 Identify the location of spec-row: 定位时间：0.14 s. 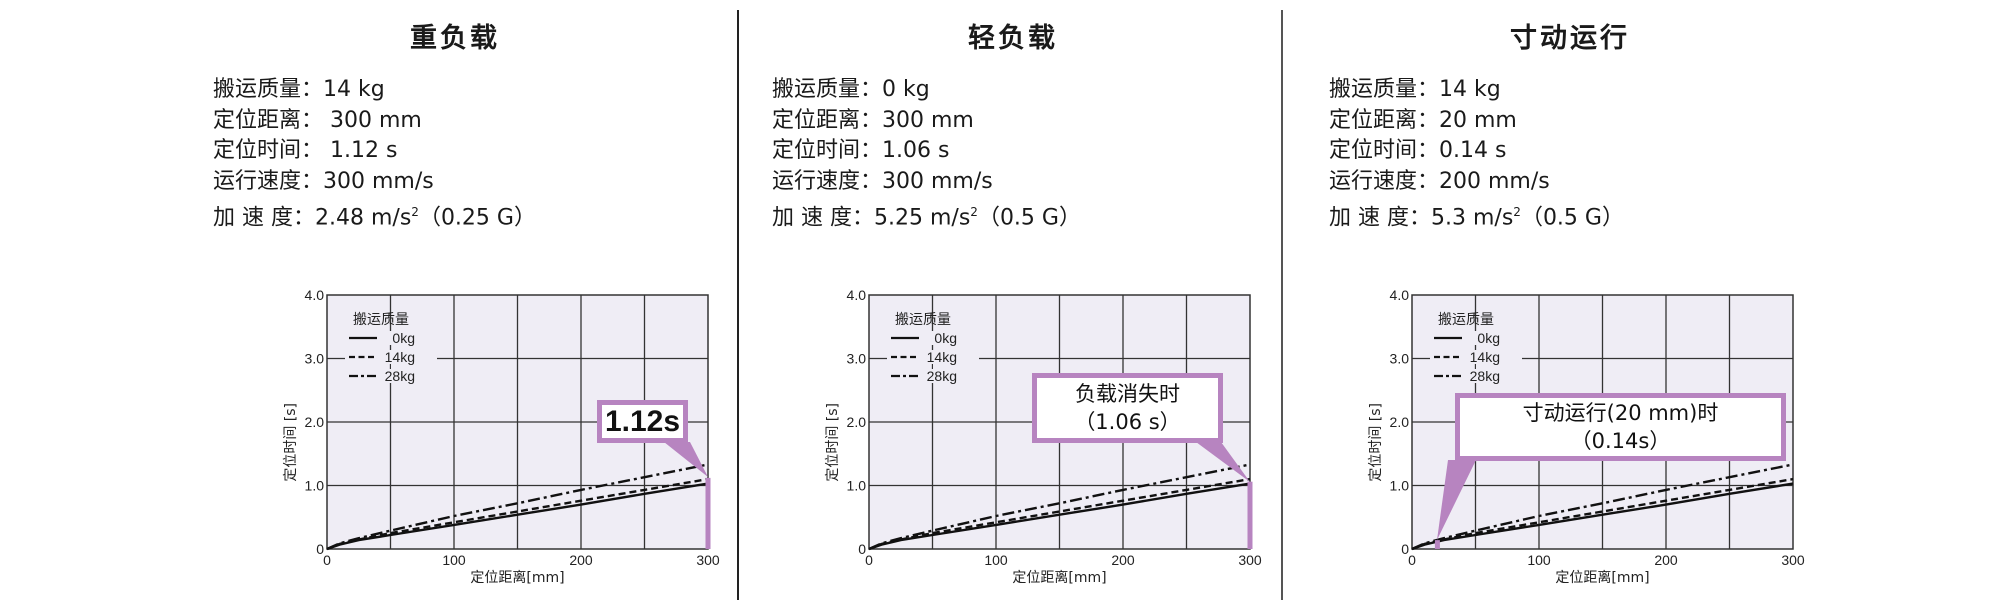
(1418, 150).